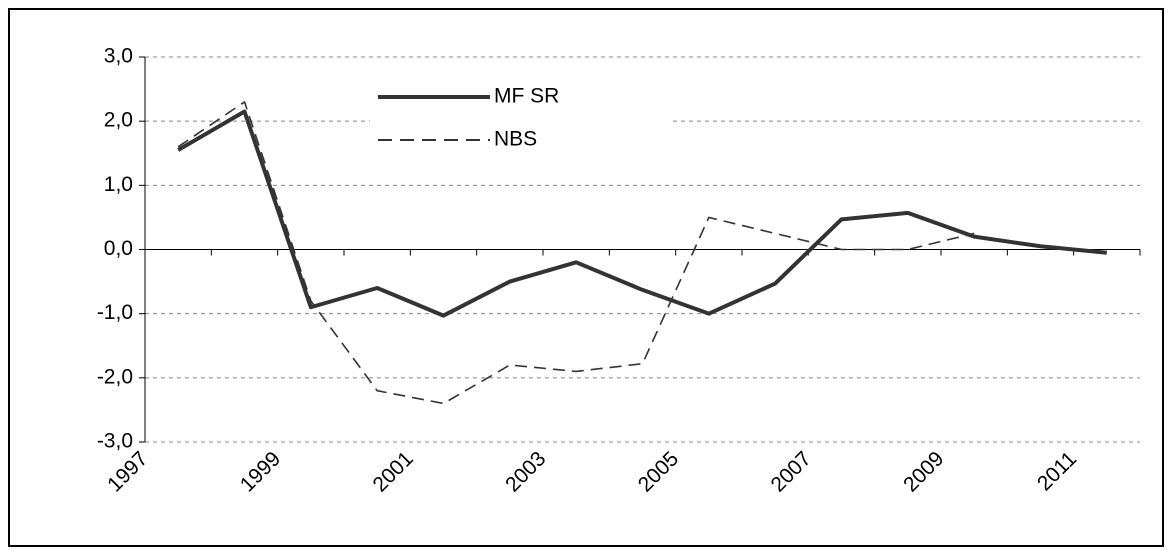  Describe the element at coordinates (118, 120) in the screenshot. I see `y-tick-label: 2,0` at that location.